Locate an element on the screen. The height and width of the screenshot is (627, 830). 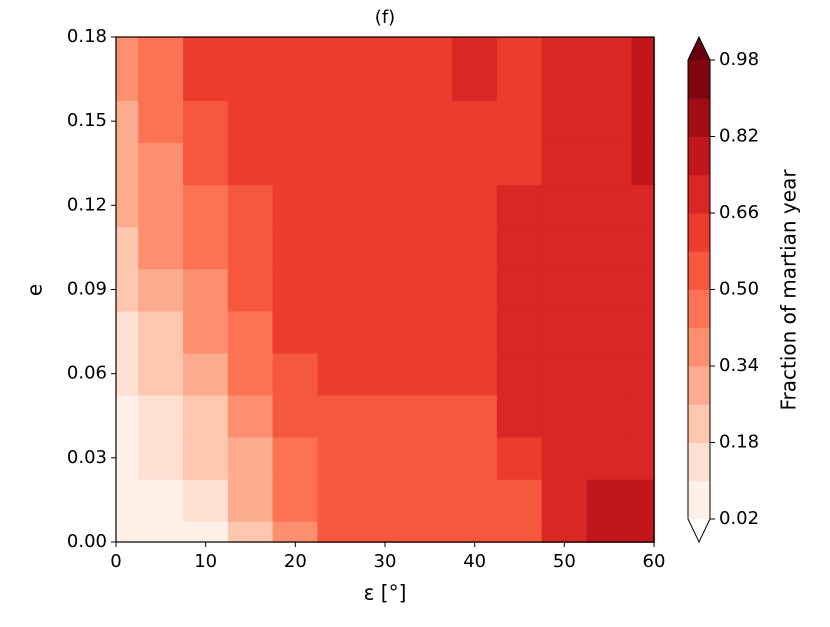
y-tick-label: 0.03 is located at coordinates (87, 457).